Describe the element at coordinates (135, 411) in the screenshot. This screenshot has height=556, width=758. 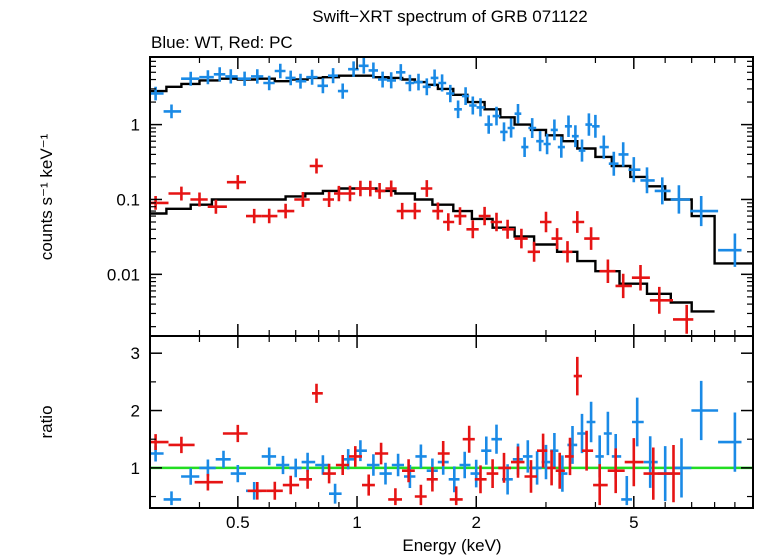
I see `ratio-y-tick-label: 2` at that location.